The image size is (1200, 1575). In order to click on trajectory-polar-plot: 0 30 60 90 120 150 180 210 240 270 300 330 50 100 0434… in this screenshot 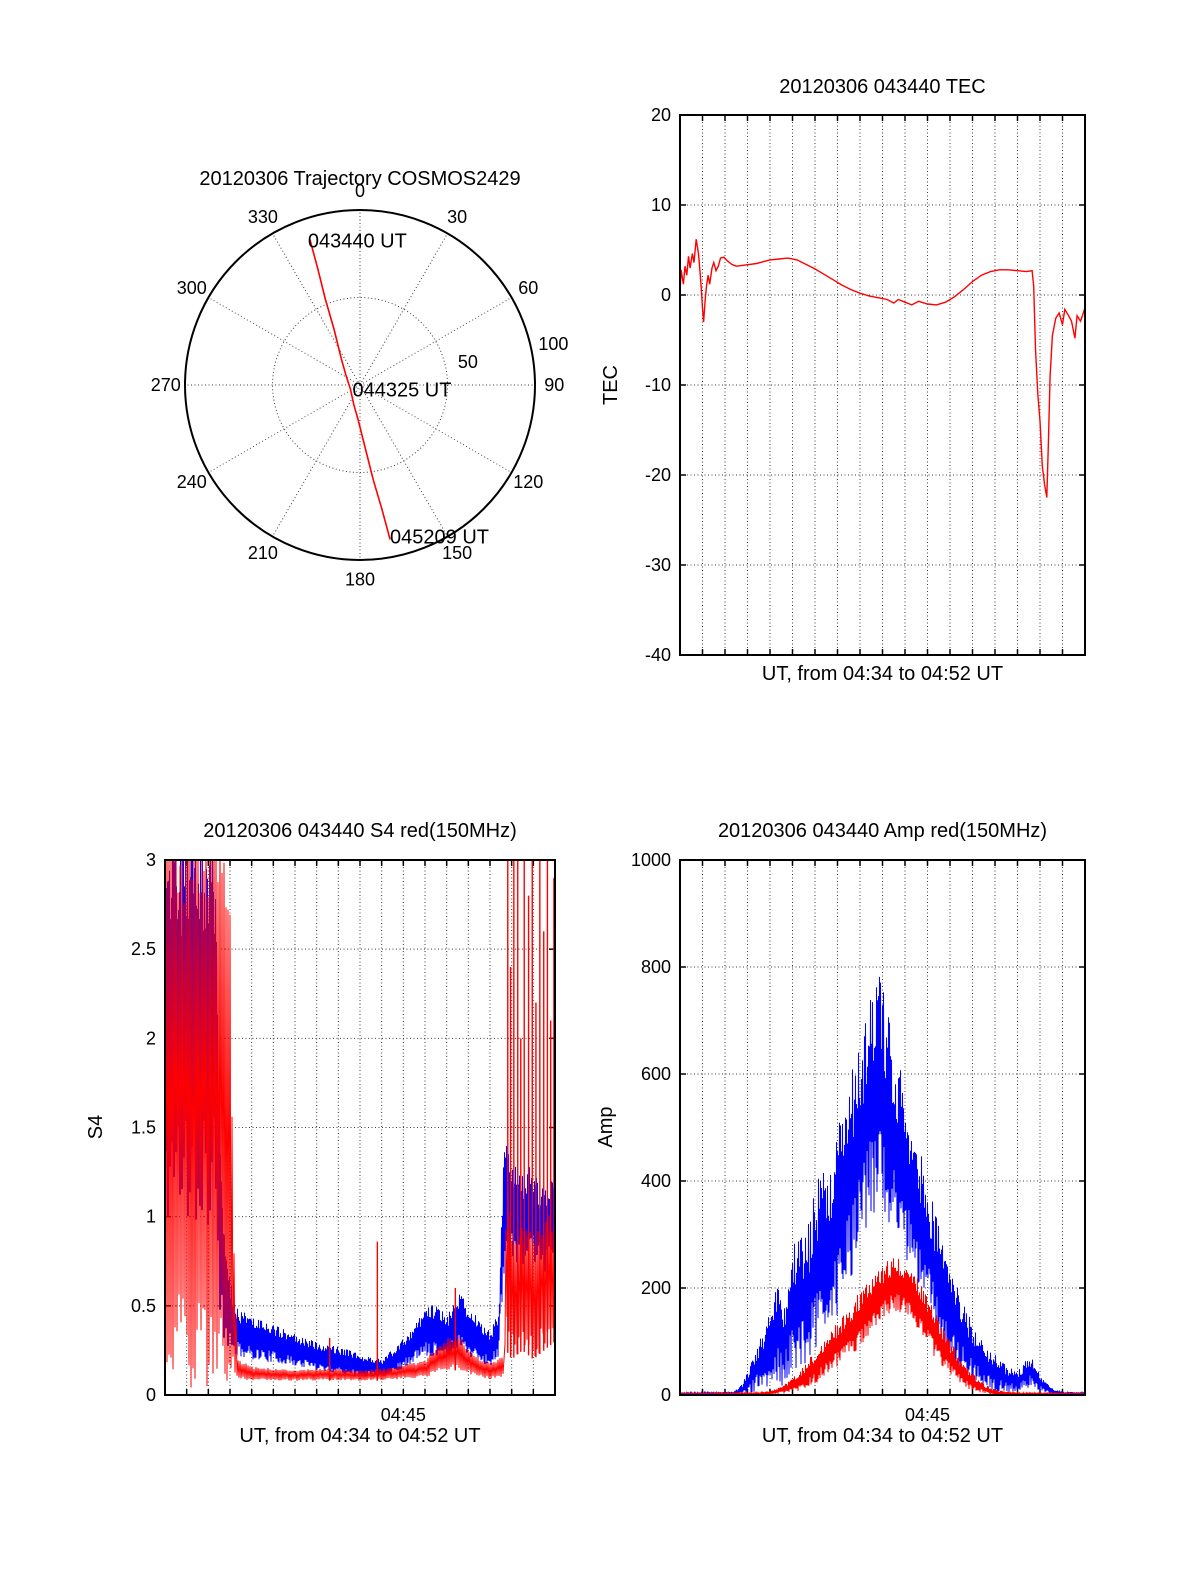, I will do `click(360, 385)`.